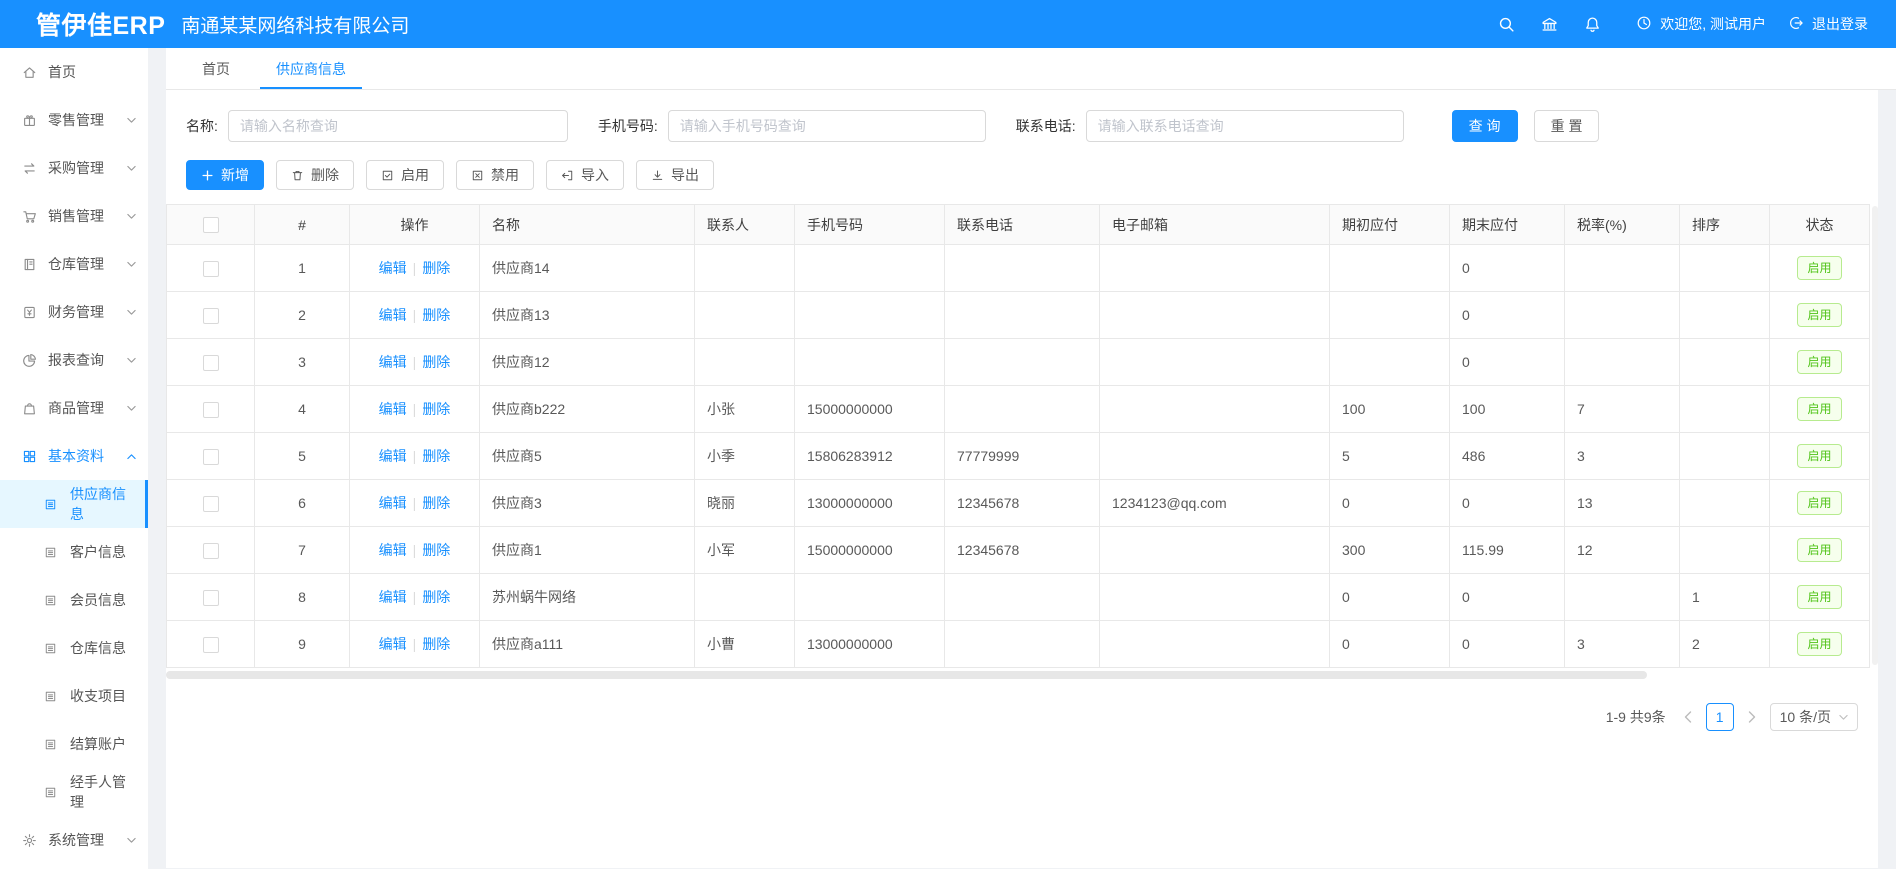 The width and height of the screenshot is (1896, 869). Describe the element at coordinates (74, 168) in the screenshot. I see `sidebar-item-purchase: 采购管理` at that location.